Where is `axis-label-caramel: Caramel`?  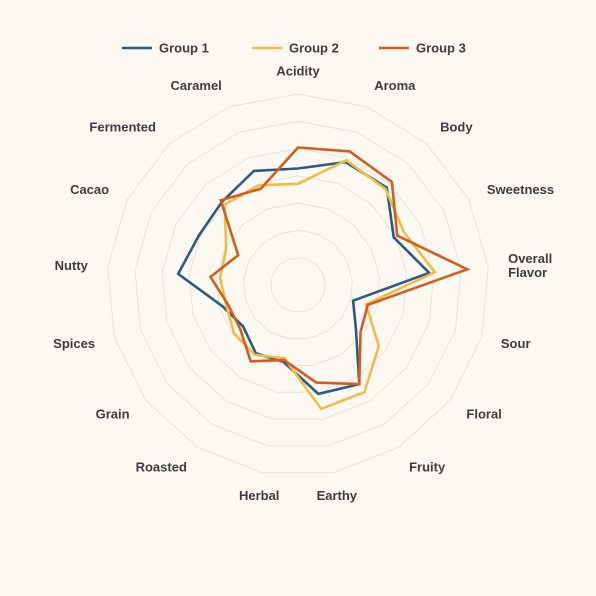 axis-label-caramel: Caramel is located at coordinates (195, 85).